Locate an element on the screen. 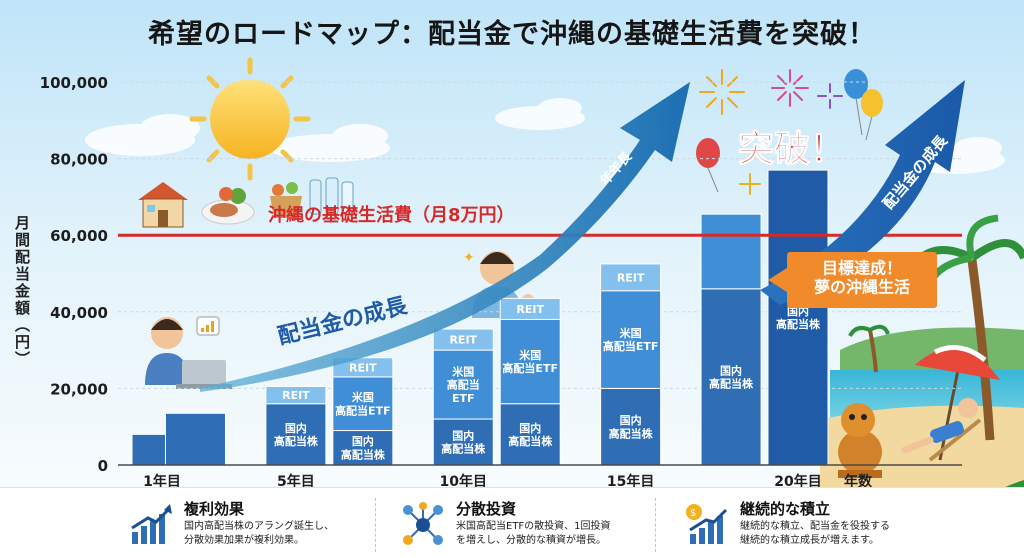  x-tick-label: 1年目 is located at coordinates (162, 481).